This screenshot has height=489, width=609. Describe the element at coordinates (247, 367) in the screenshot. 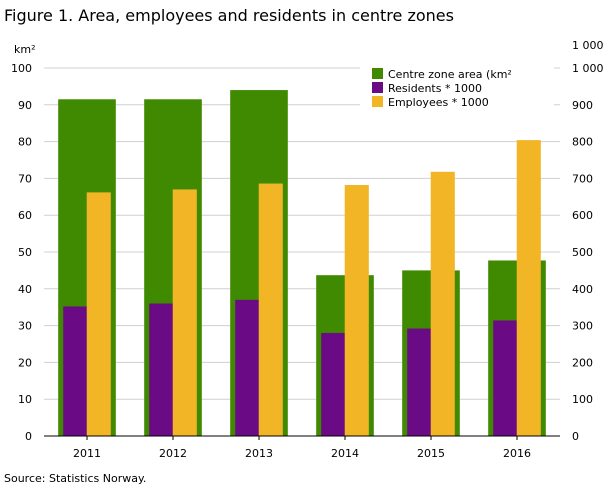

I see `bar-residents-2013` at that location.